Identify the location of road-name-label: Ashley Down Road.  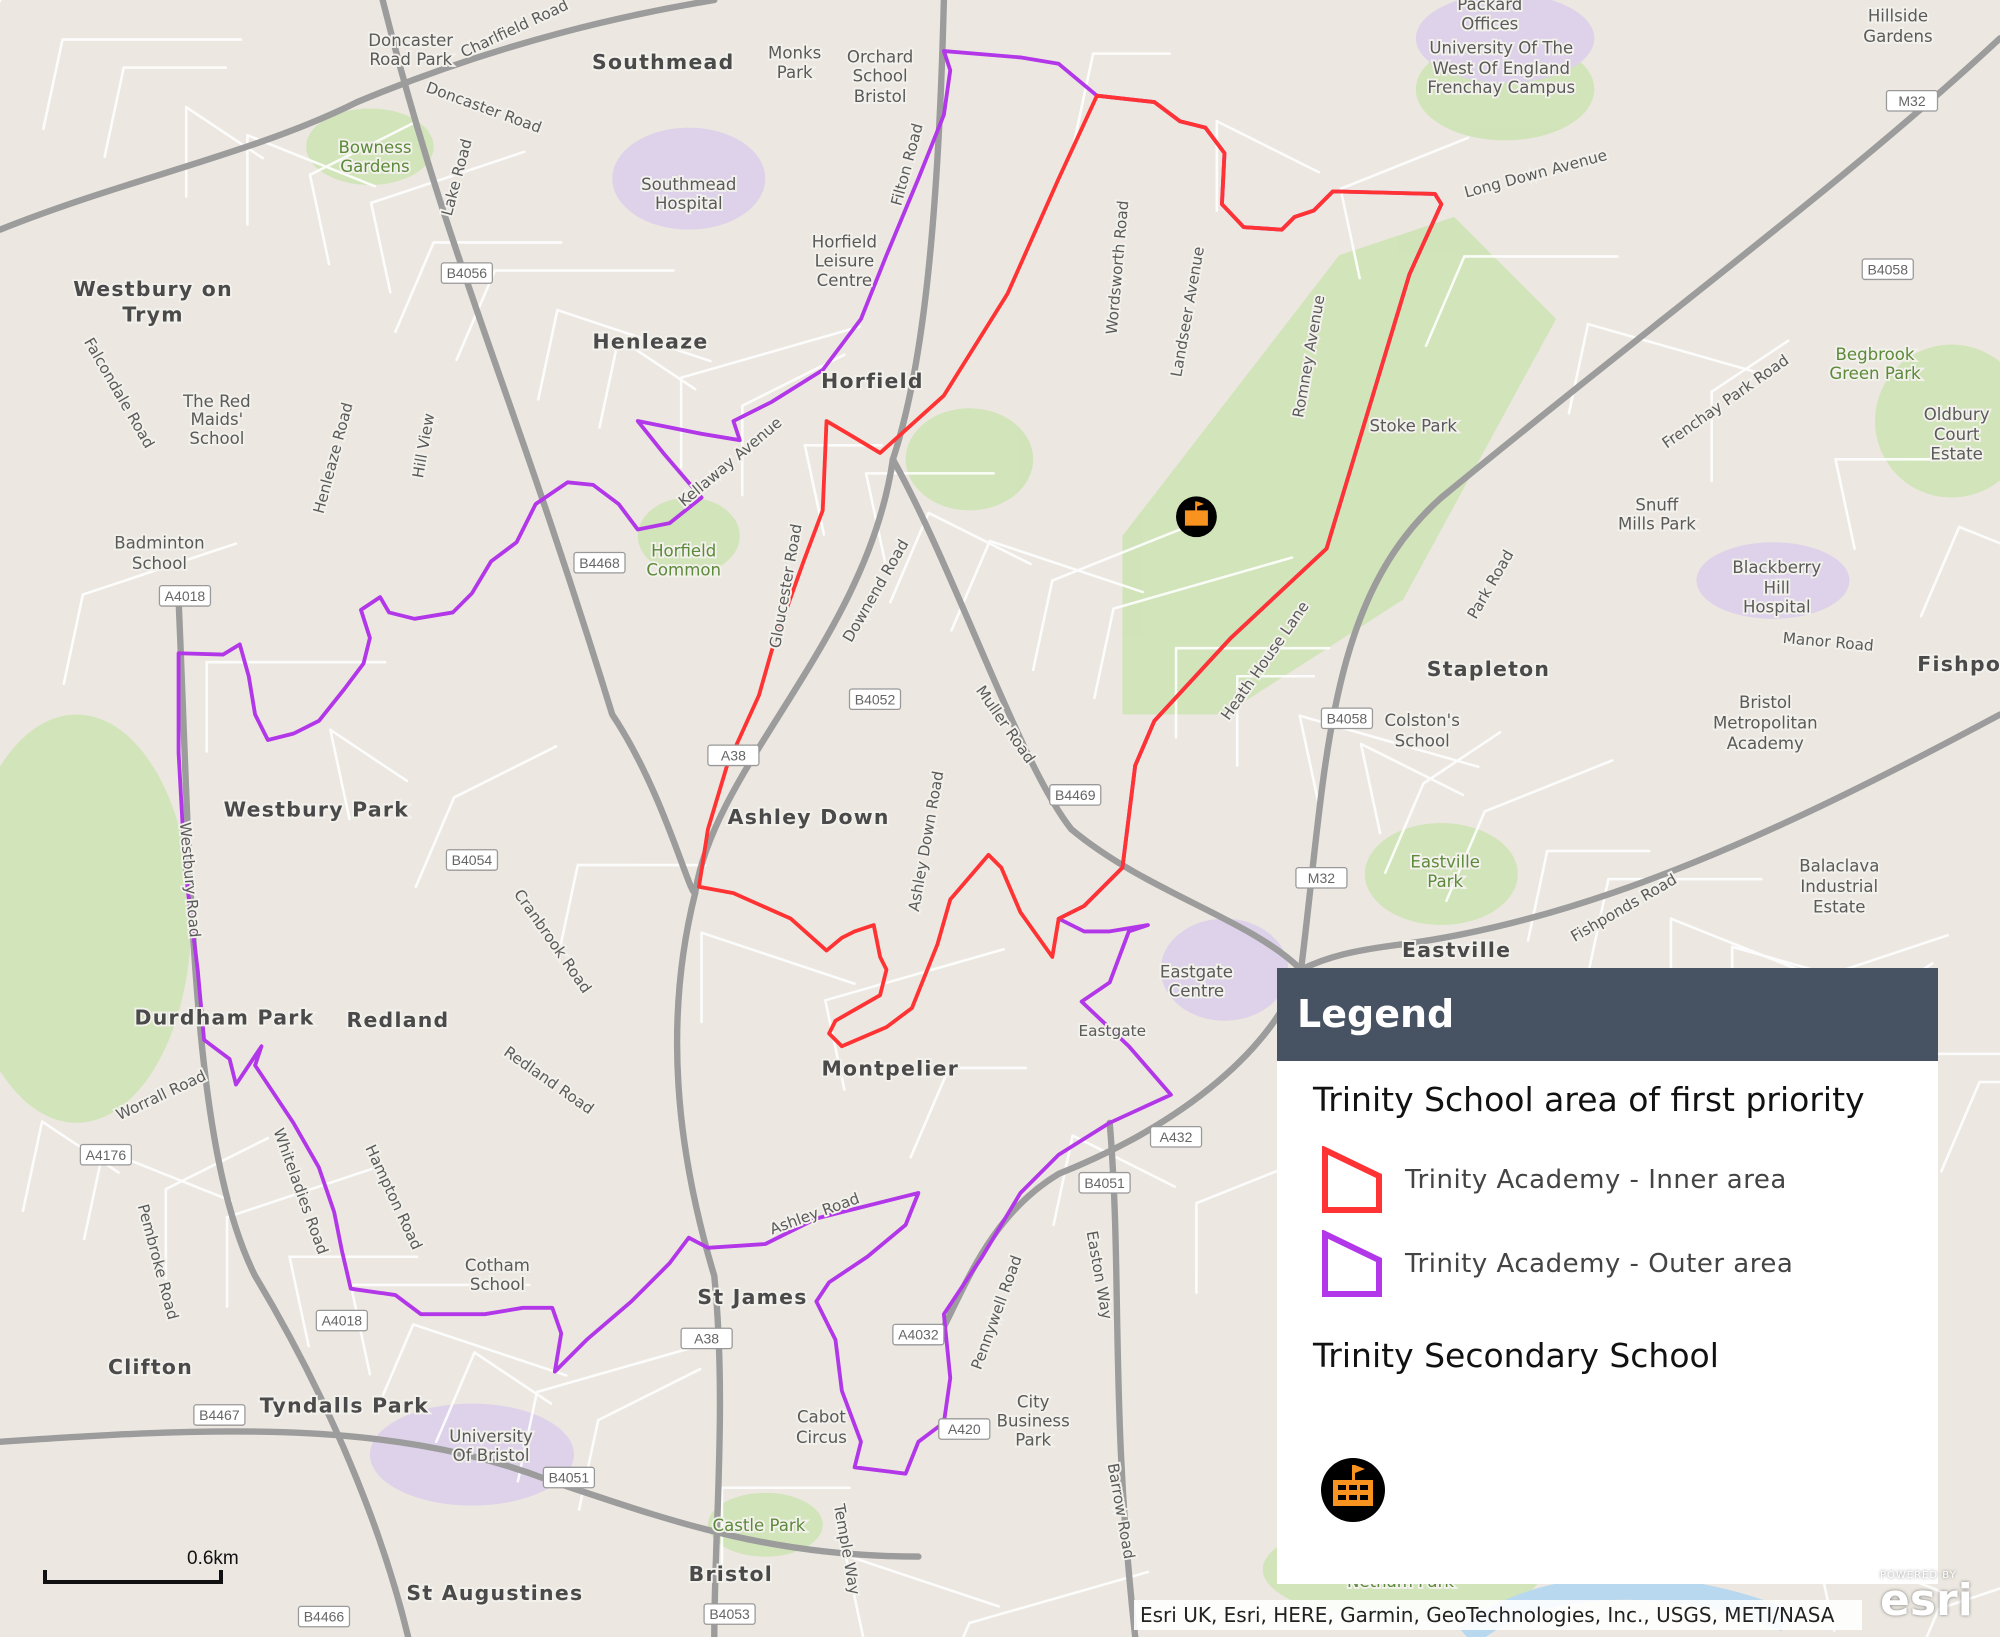
(926, 841).